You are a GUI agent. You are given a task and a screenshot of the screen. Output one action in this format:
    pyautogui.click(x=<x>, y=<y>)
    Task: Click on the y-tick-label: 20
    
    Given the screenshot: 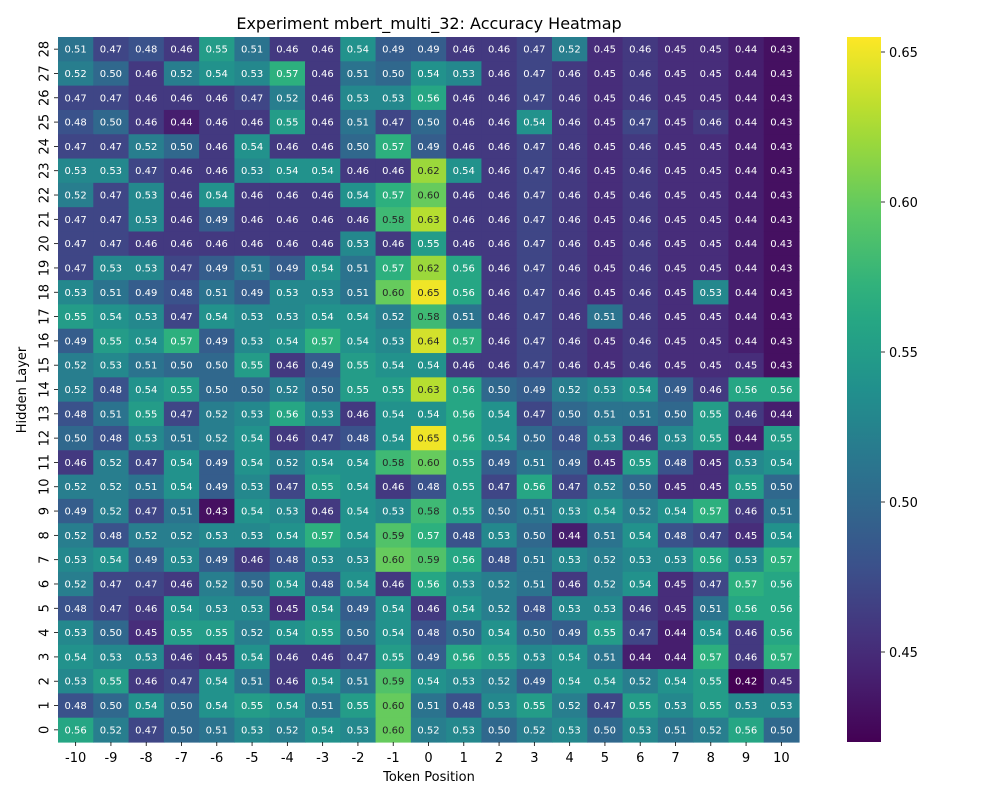 What is the action you would take?
    pyautogui.click(x=45, y=243)
    